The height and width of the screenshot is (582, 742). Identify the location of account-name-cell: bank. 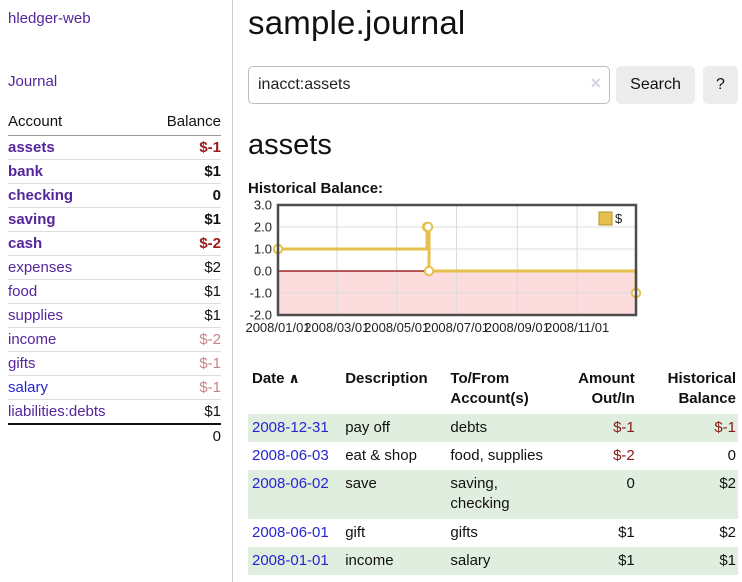
(76, 171).